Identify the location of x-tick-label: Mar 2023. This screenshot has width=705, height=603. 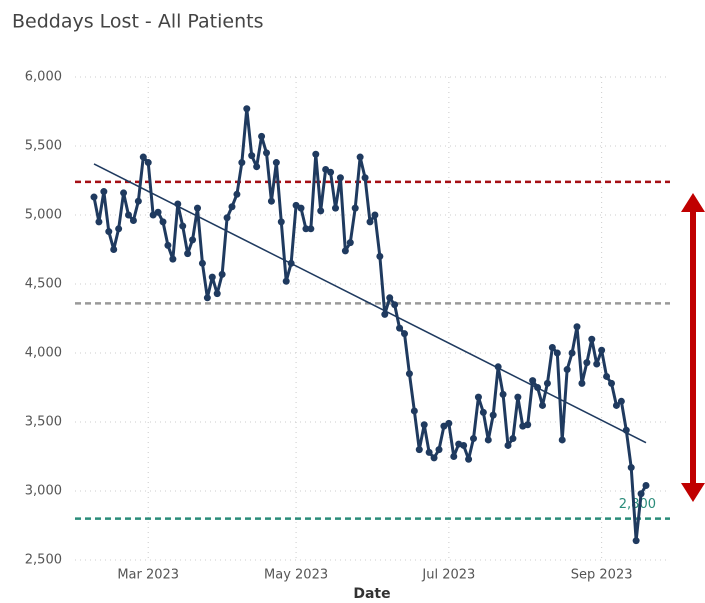
(148, 575).